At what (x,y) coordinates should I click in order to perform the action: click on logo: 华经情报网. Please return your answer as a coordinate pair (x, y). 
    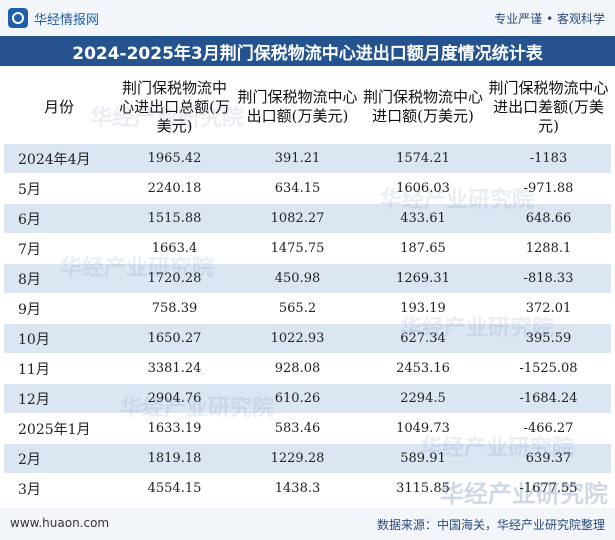
    Looking at the image, I should click on (53, 18).